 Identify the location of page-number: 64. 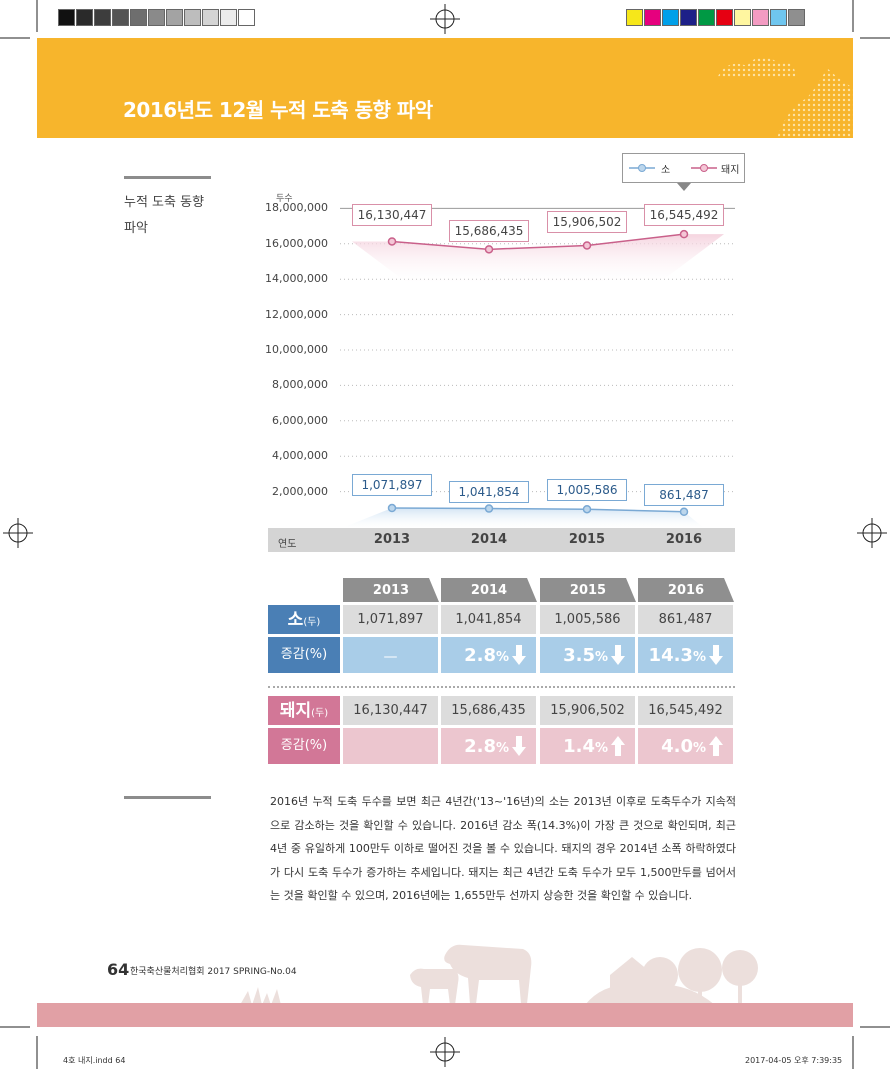
(118, 969).